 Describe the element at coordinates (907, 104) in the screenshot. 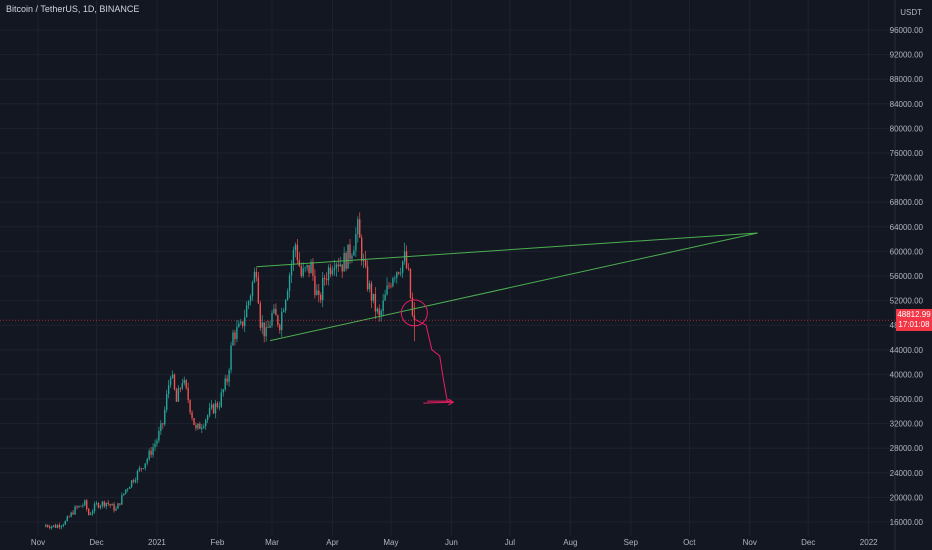

I see `price-tick-label: 84000.00` at that location.